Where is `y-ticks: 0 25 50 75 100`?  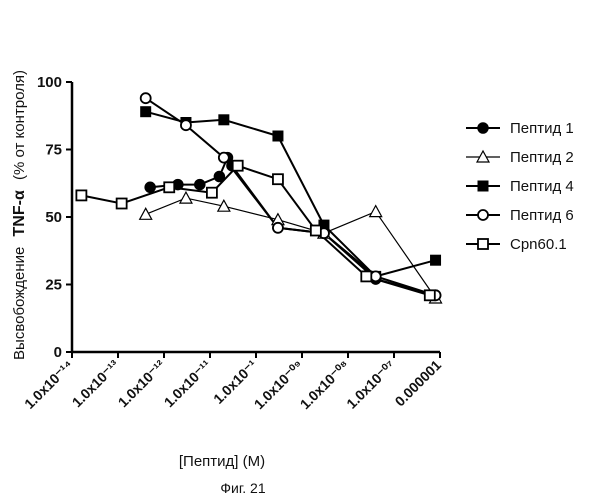 y-ticks: 0 25 50 75 100 is located at coordinates (54, 217).